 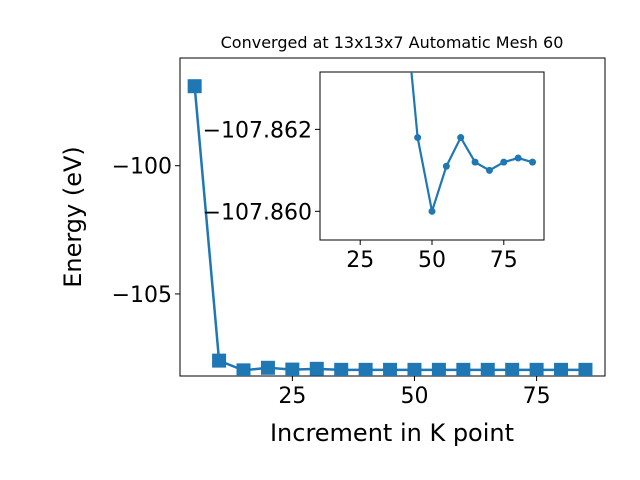 I want to click on inset-y-tick-label: −107.862, so click(x=257, y=130).